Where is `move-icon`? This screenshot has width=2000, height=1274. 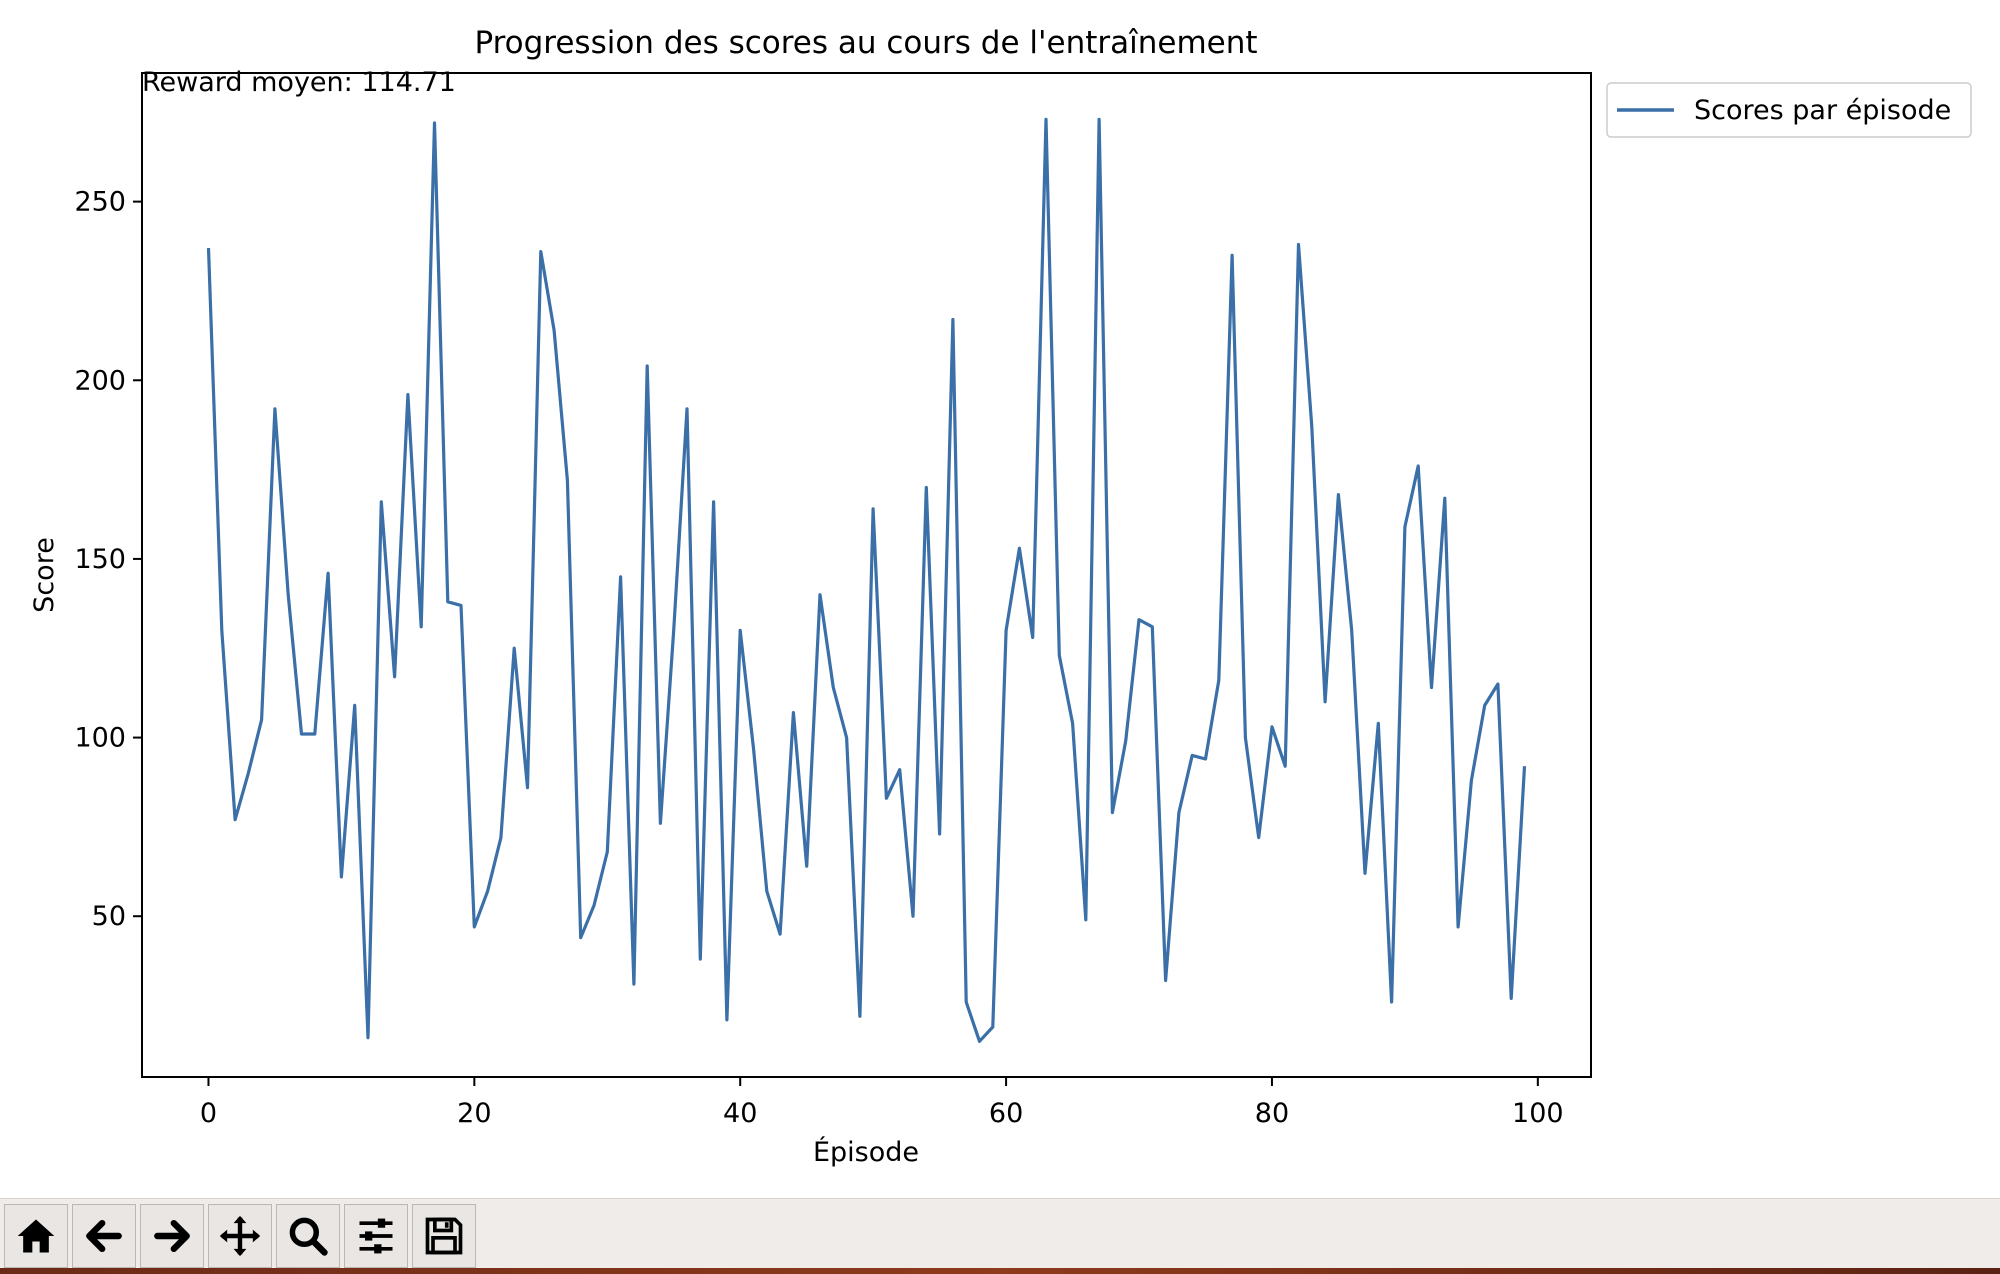 move-icon is located at coordinates (240, 1236).